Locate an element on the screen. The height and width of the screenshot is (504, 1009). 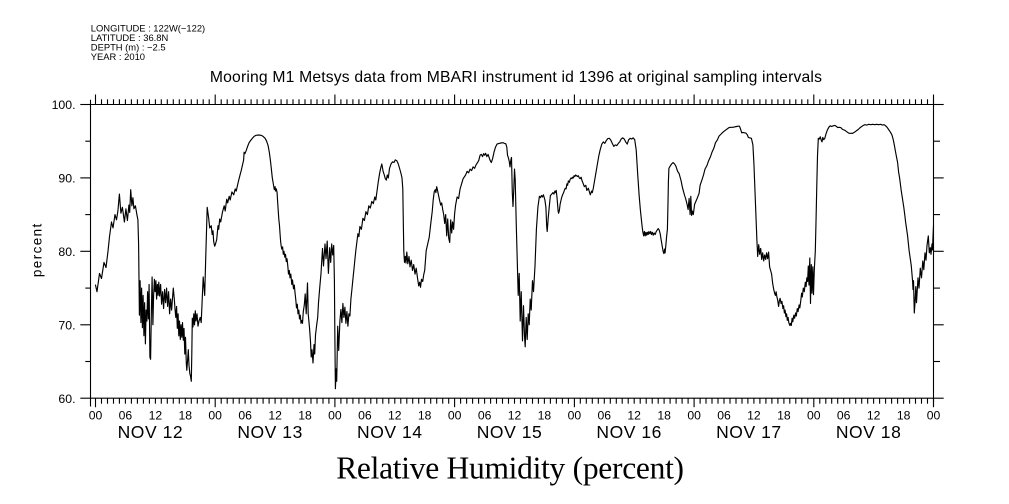
svg-text: YEAR : 2010 is located at coordinates (118, 56).